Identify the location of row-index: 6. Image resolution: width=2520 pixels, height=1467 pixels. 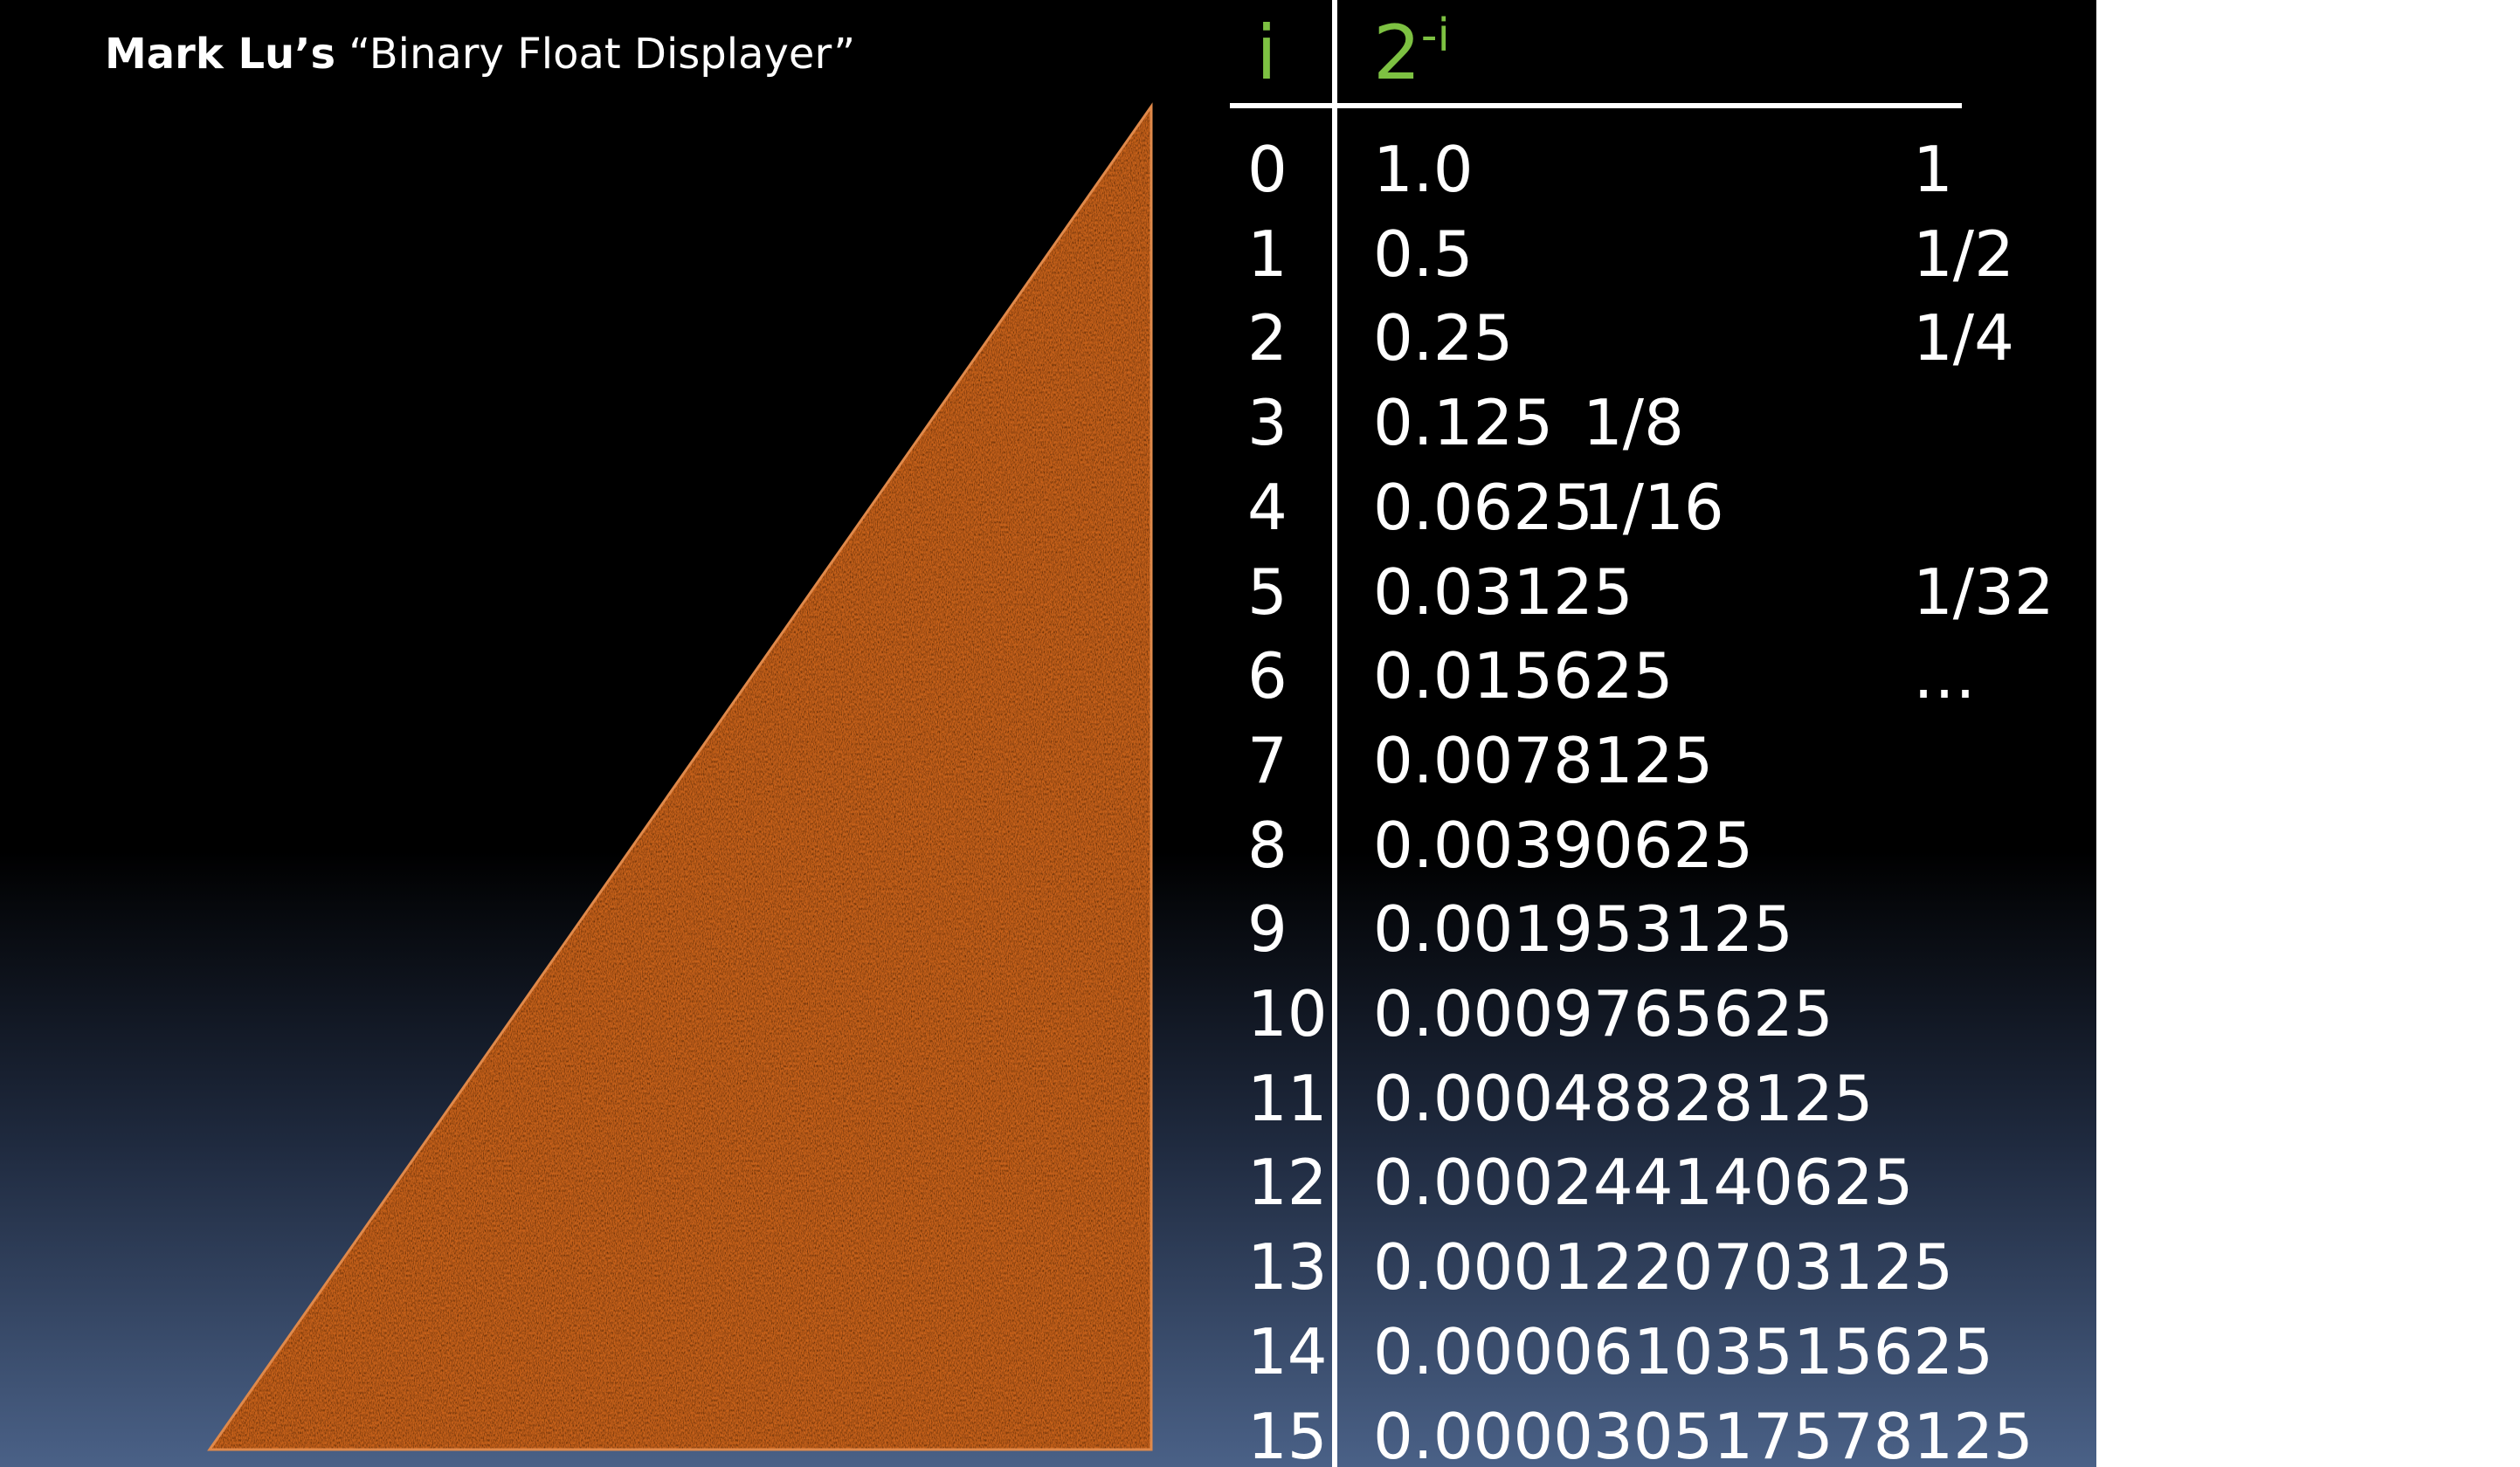
(1267, 676).